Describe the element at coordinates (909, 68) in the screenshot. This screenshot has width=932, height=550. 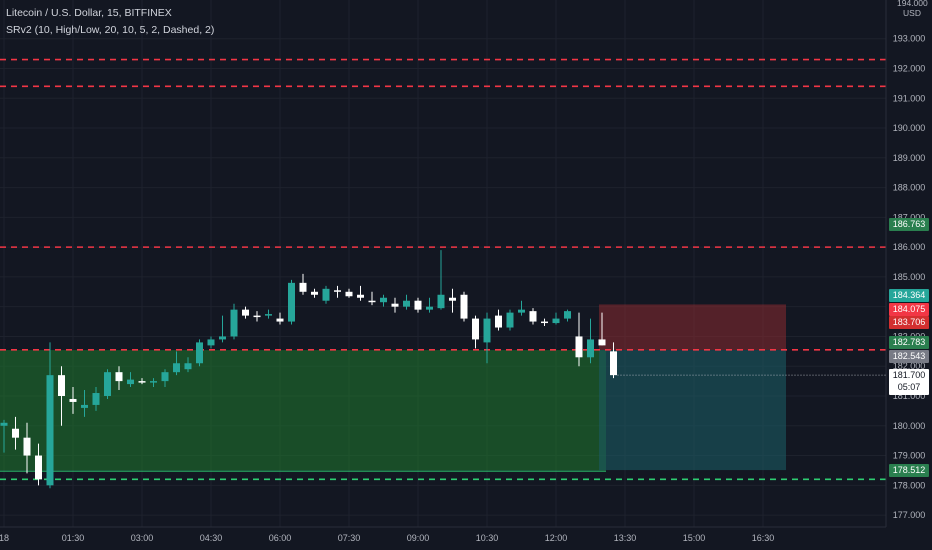
I see `price-tick-label: 192.000` at that location.